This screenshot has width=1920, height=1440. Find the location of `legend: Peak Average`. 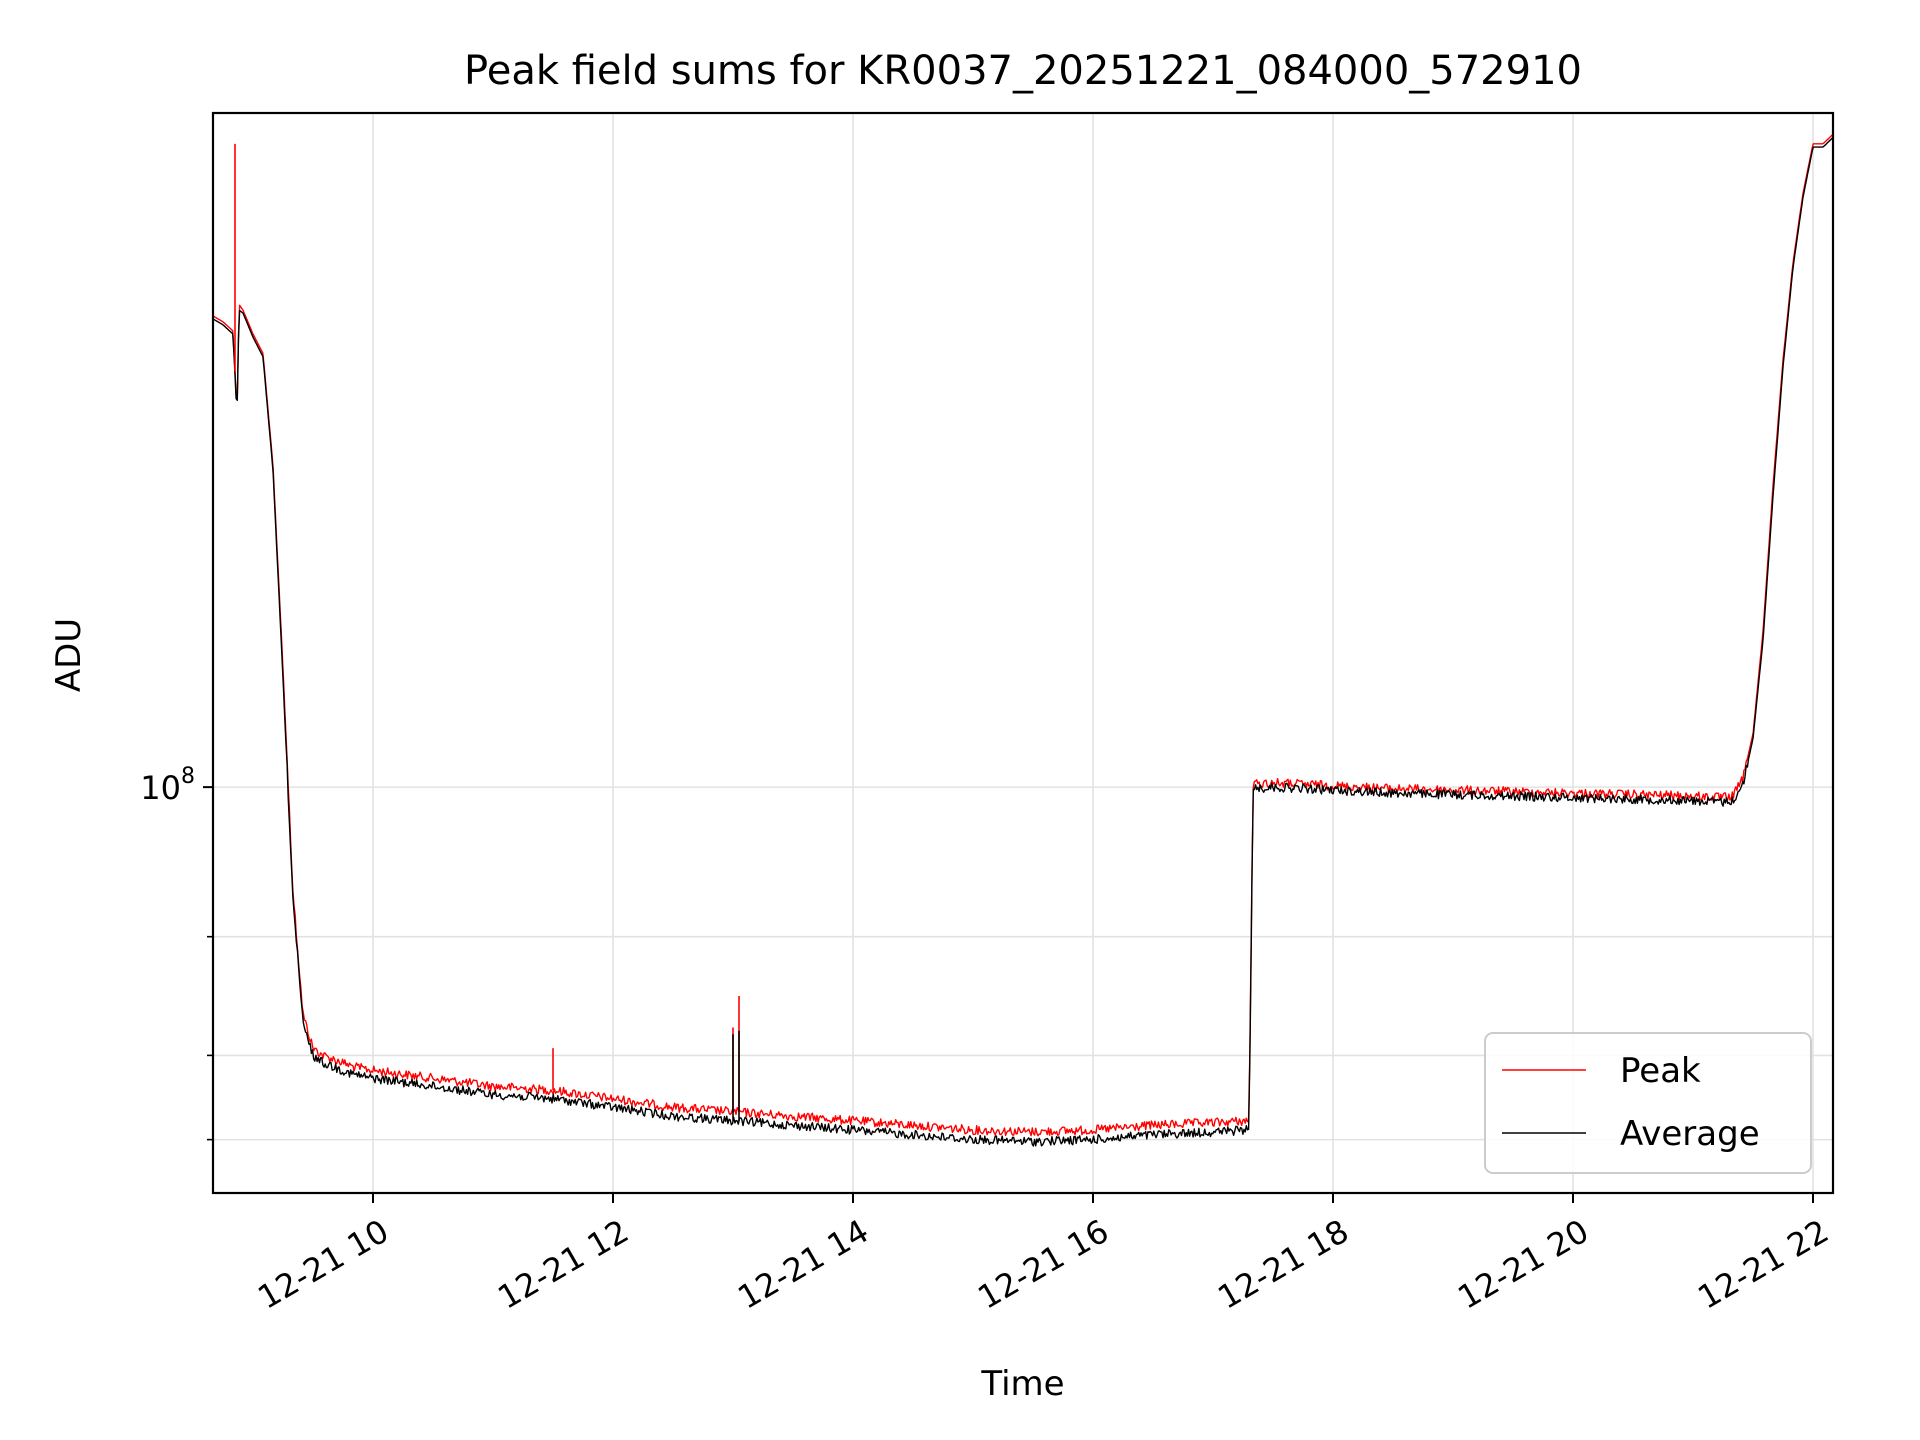

legend: Peak Average is located at coordinates (1648, 1103).